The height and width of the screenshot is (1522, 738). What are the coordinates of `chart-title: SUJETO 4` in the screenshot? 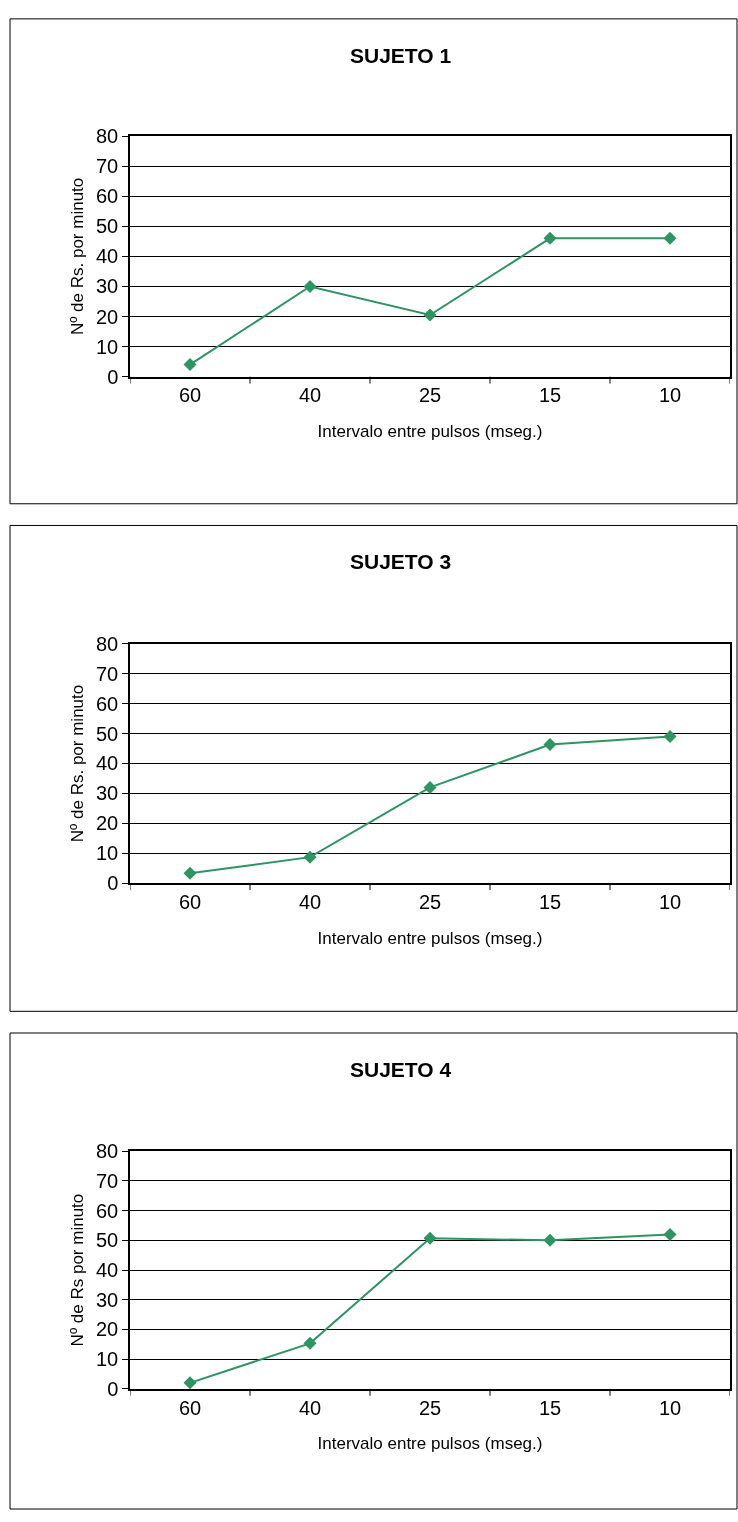 It's located at (401, 1069).